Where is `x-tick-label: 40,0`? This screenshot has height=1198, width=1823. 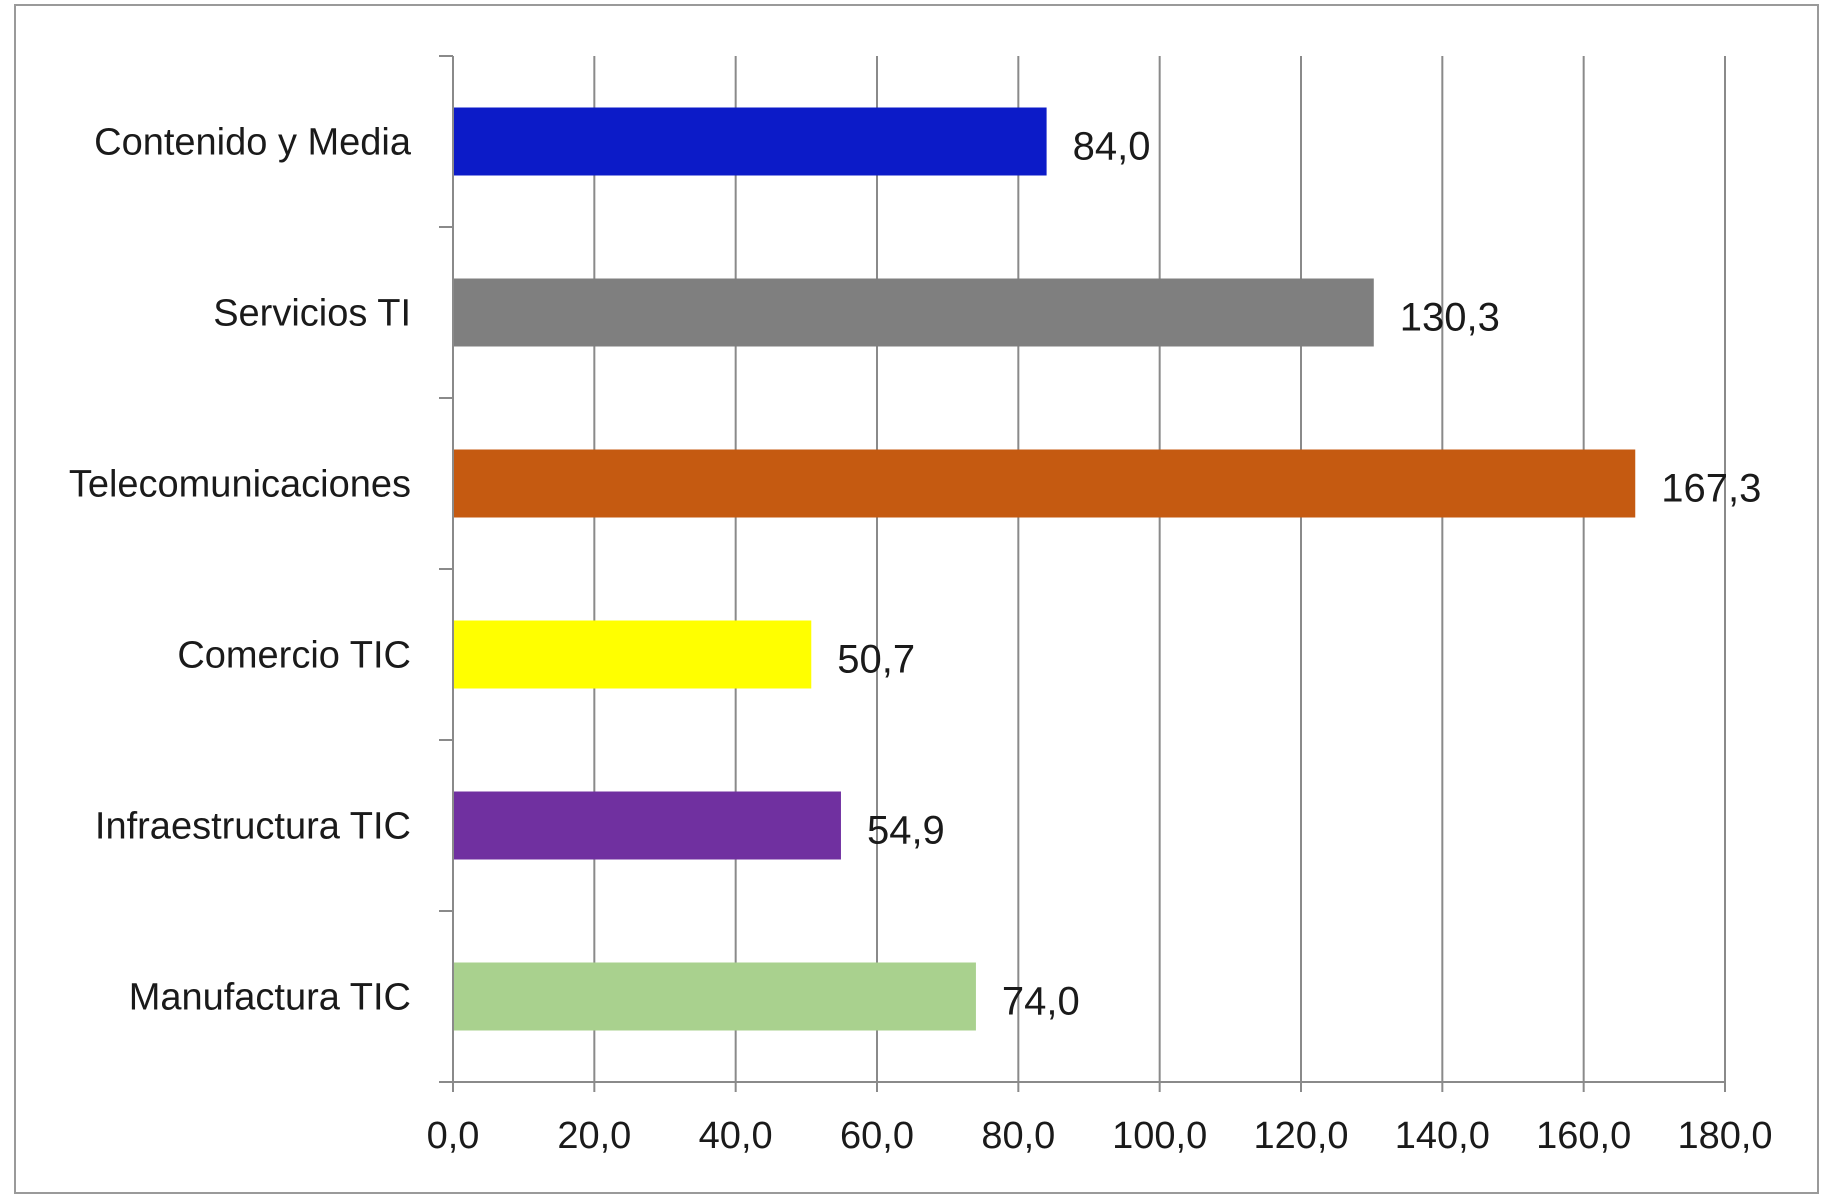
x-tick-label: 40,0 is located at coordinates (736, 1136).